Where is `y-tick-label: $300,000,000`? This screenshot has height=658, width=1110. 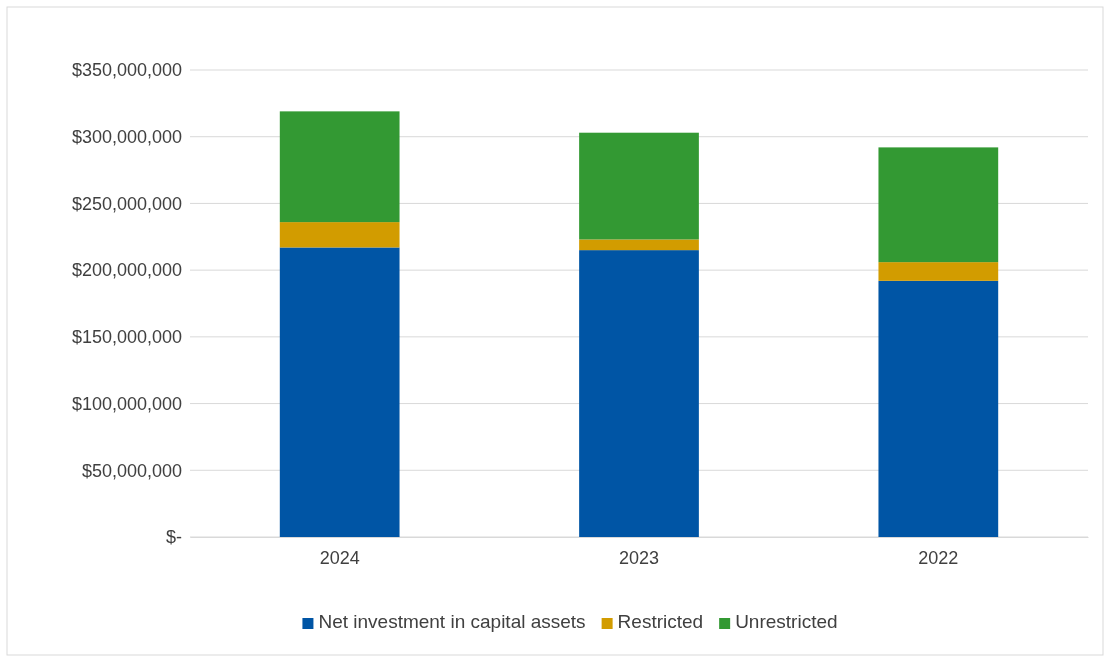 y-tick-label: $300,000,000 is located at coordinates (126, 136).